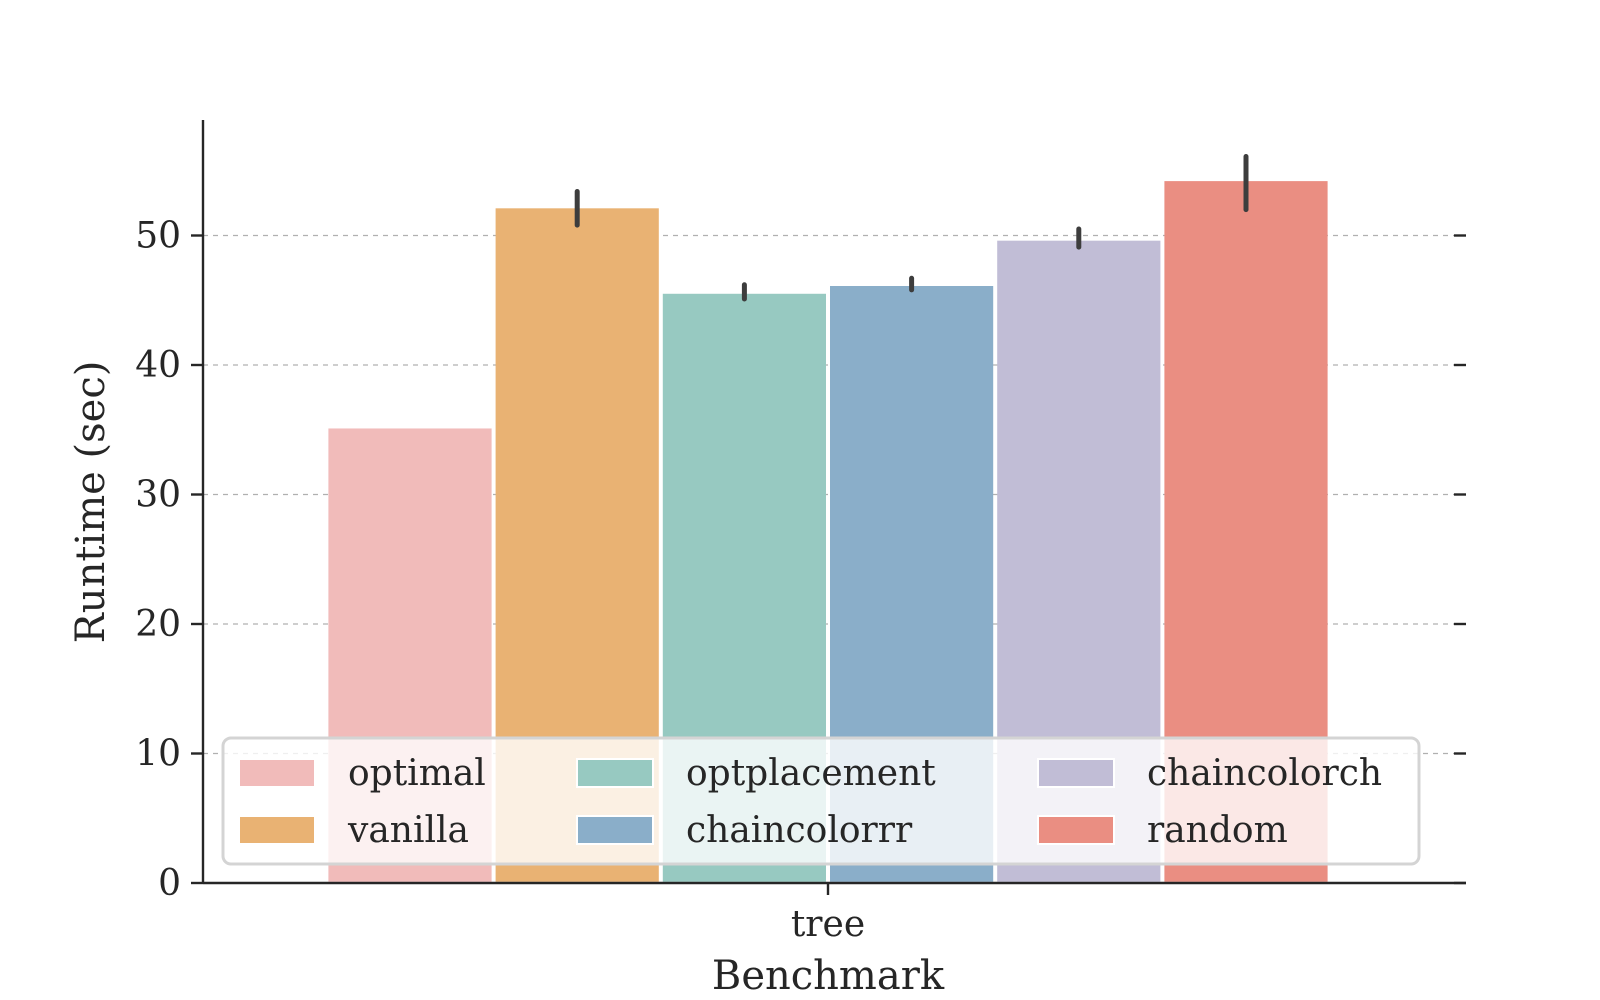  Describe the element at coordinates (1264, 773) in the screenshot. I see `legend-label-chaincolorch: chaincolorch` at that location.